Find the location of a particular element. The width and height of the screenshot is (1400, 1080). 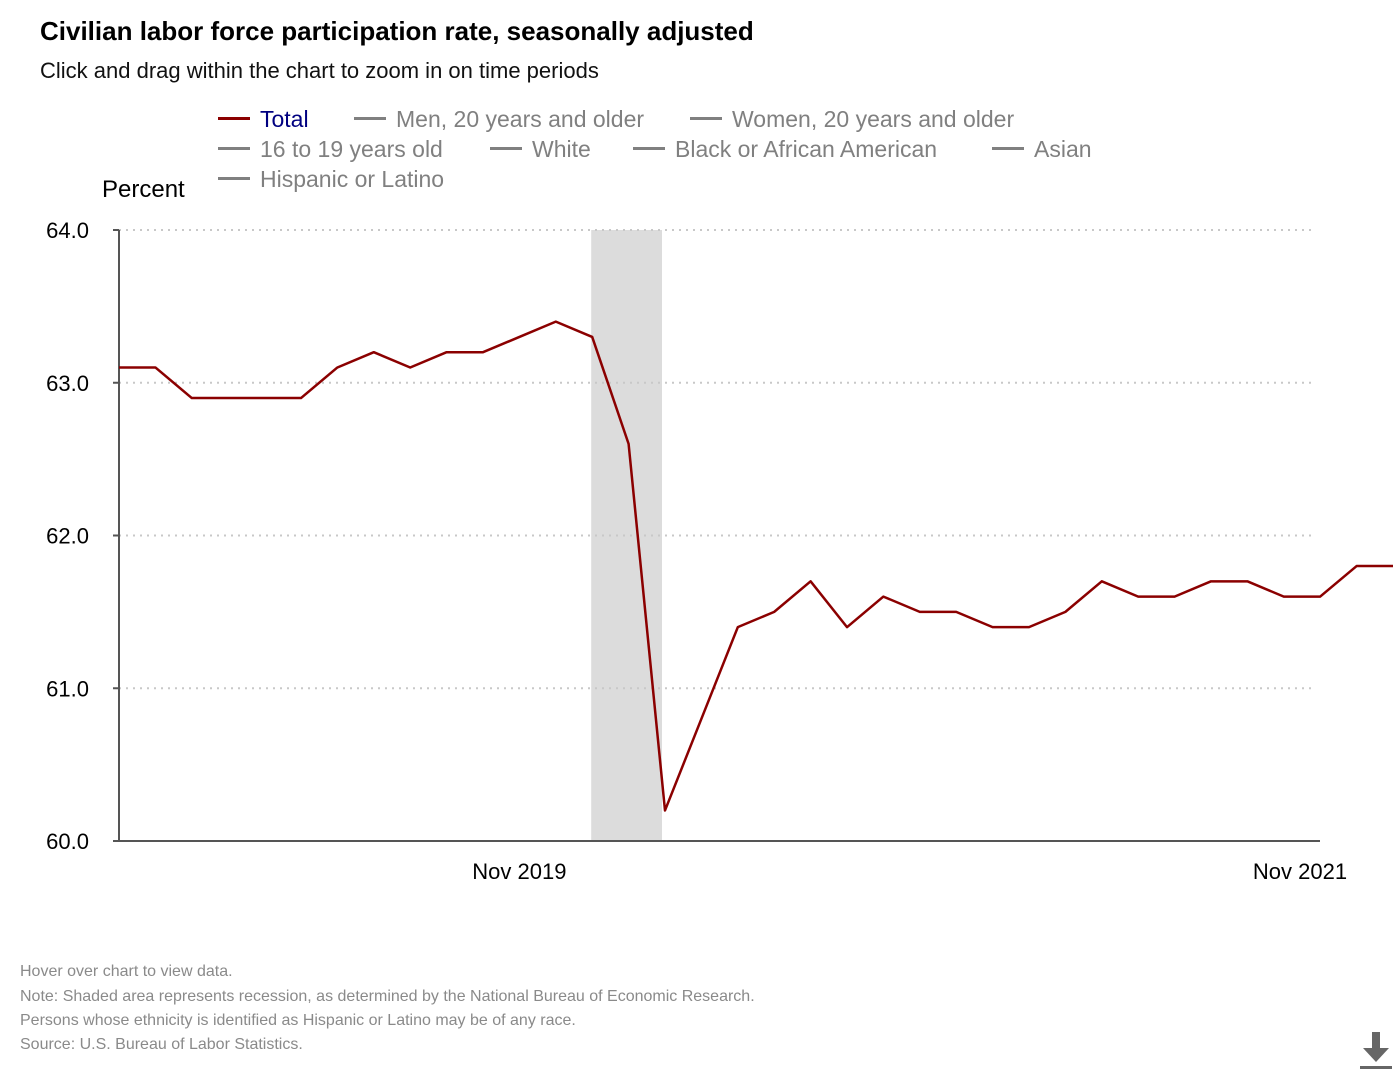

legend-label: 16 to 19 years old is located at coordinates (351, 149).